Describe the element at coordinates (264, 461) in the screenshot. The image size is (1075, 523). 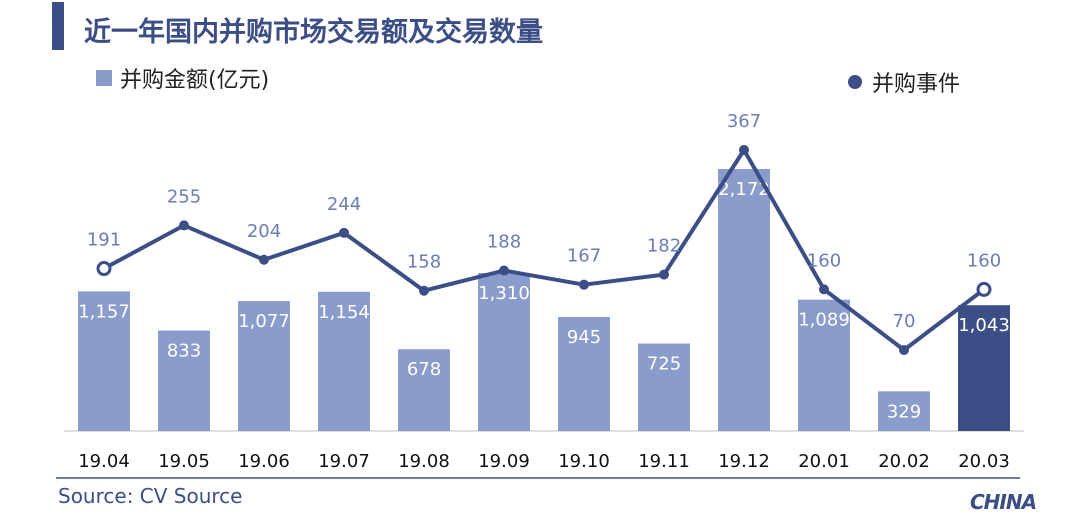
I see `x-tick-label-19.06: 19.06` at that location.